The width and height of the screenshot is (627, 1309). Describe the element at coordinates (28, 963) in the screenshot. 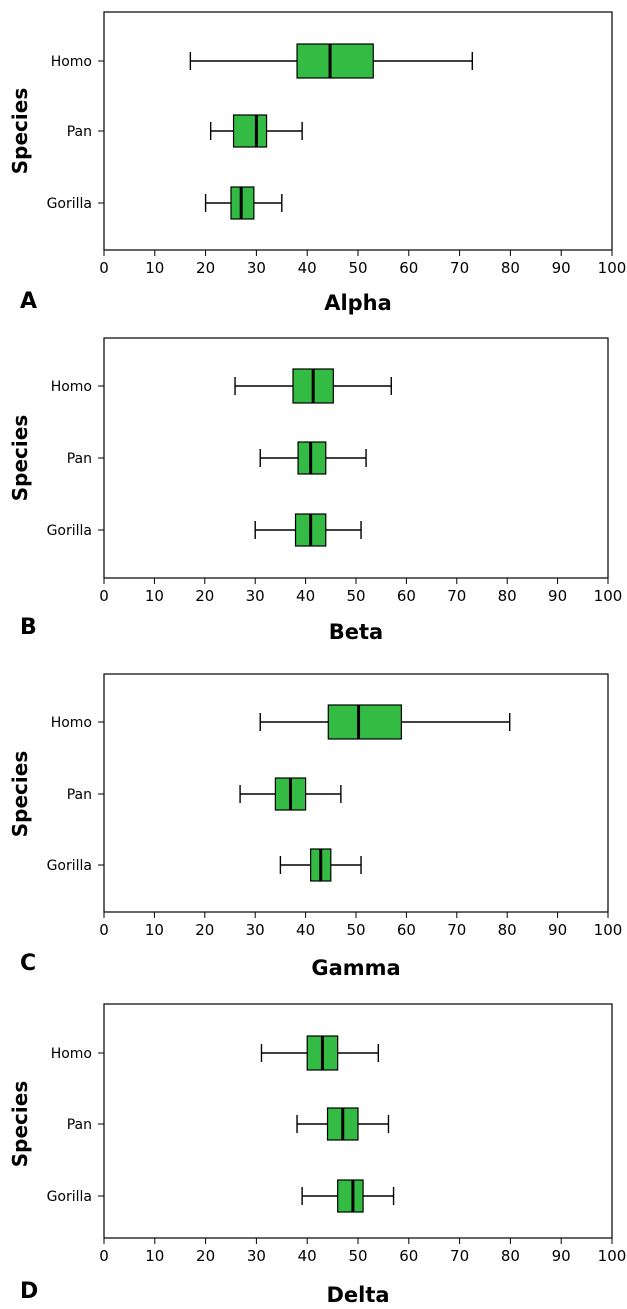

I see `panel-letter: C` at that location.